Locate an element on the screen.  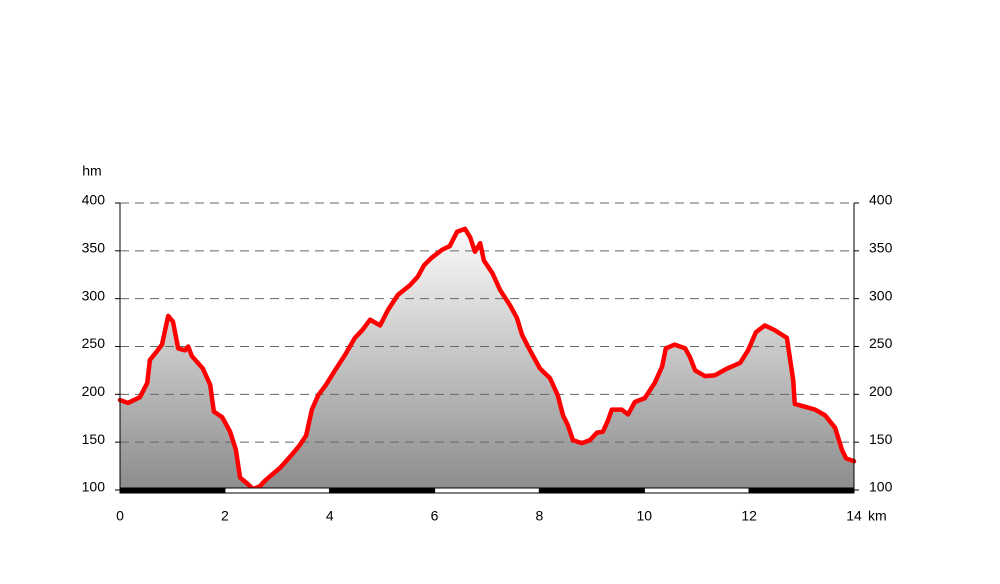
x-tick-label: 14 is located at coordinates (854, 516).